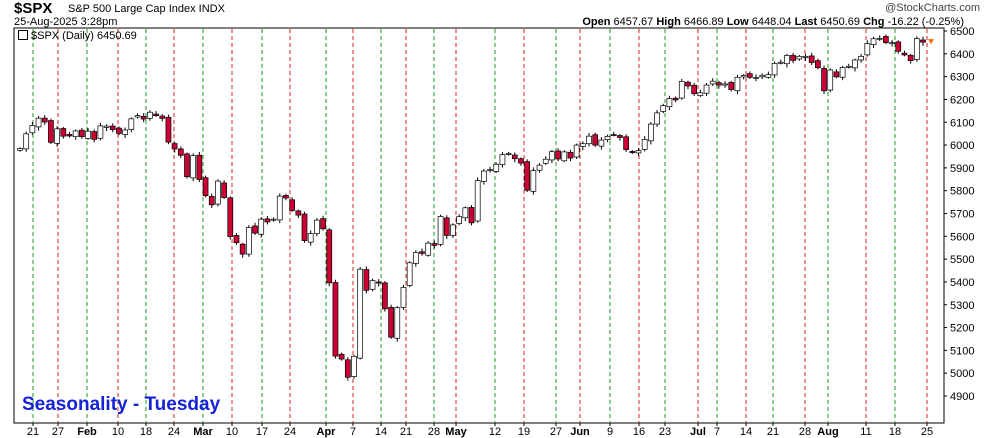 Image resolution: width=990 pixels, height=438 pixels. I want to click on y-tick-label: 6100, so click(962, 123).